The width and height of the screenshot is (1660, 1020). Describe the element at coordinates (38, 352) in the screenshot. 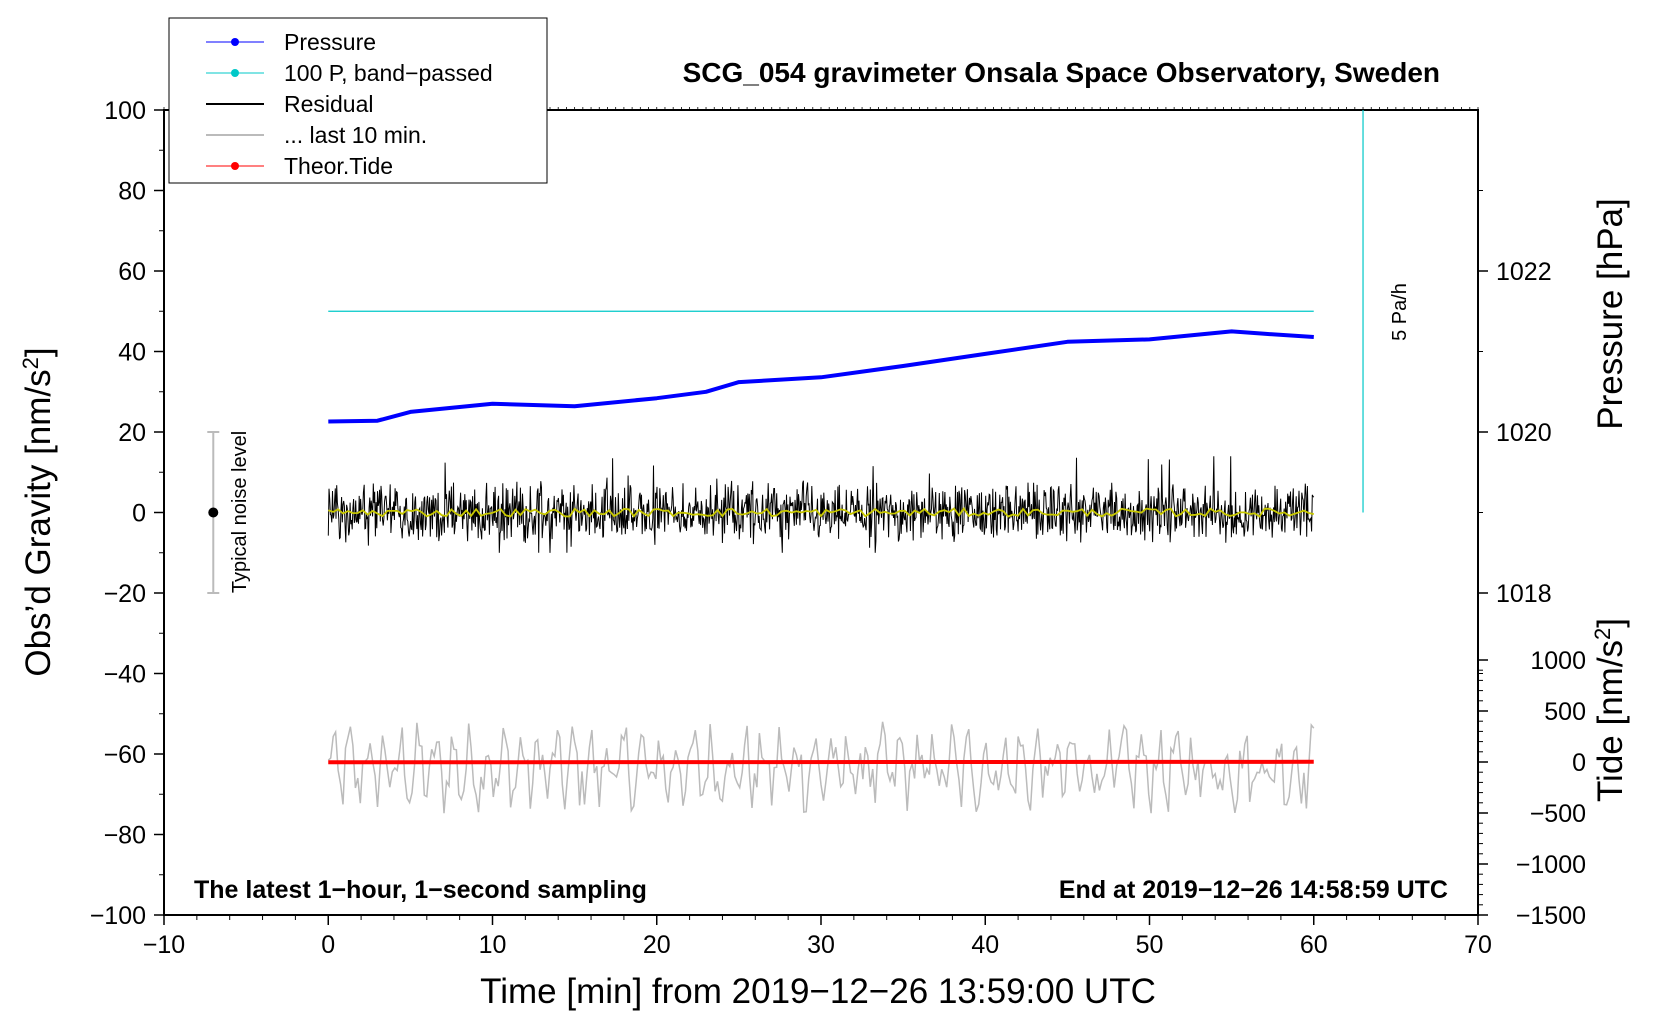

I see `y-axis-title-close: ]` at that location.